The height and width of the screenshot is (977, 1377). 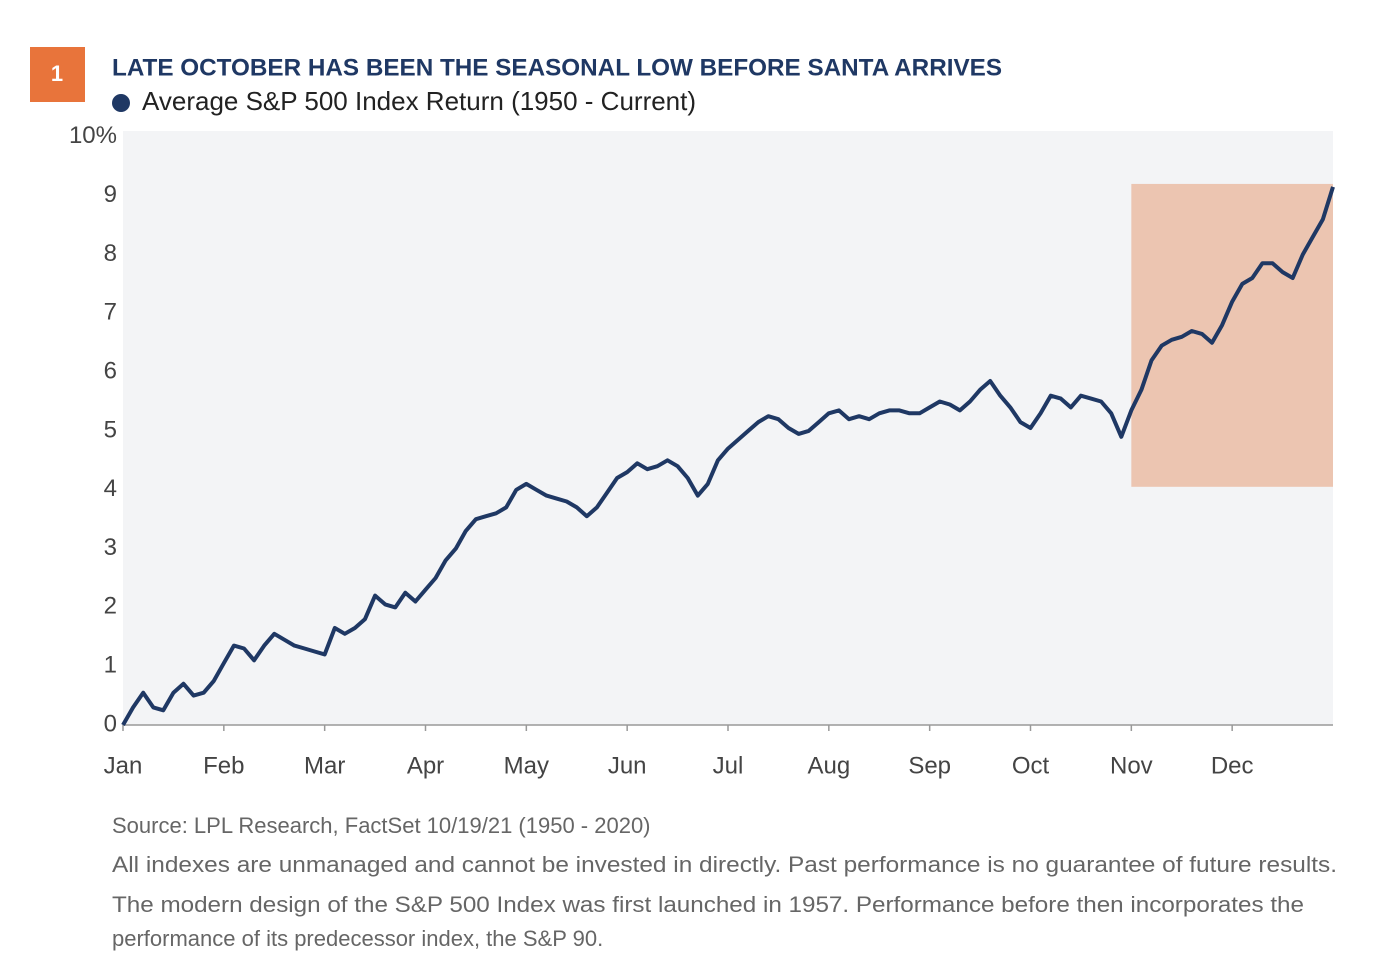 I want to click on highlight, so click(x=1232, y=335).